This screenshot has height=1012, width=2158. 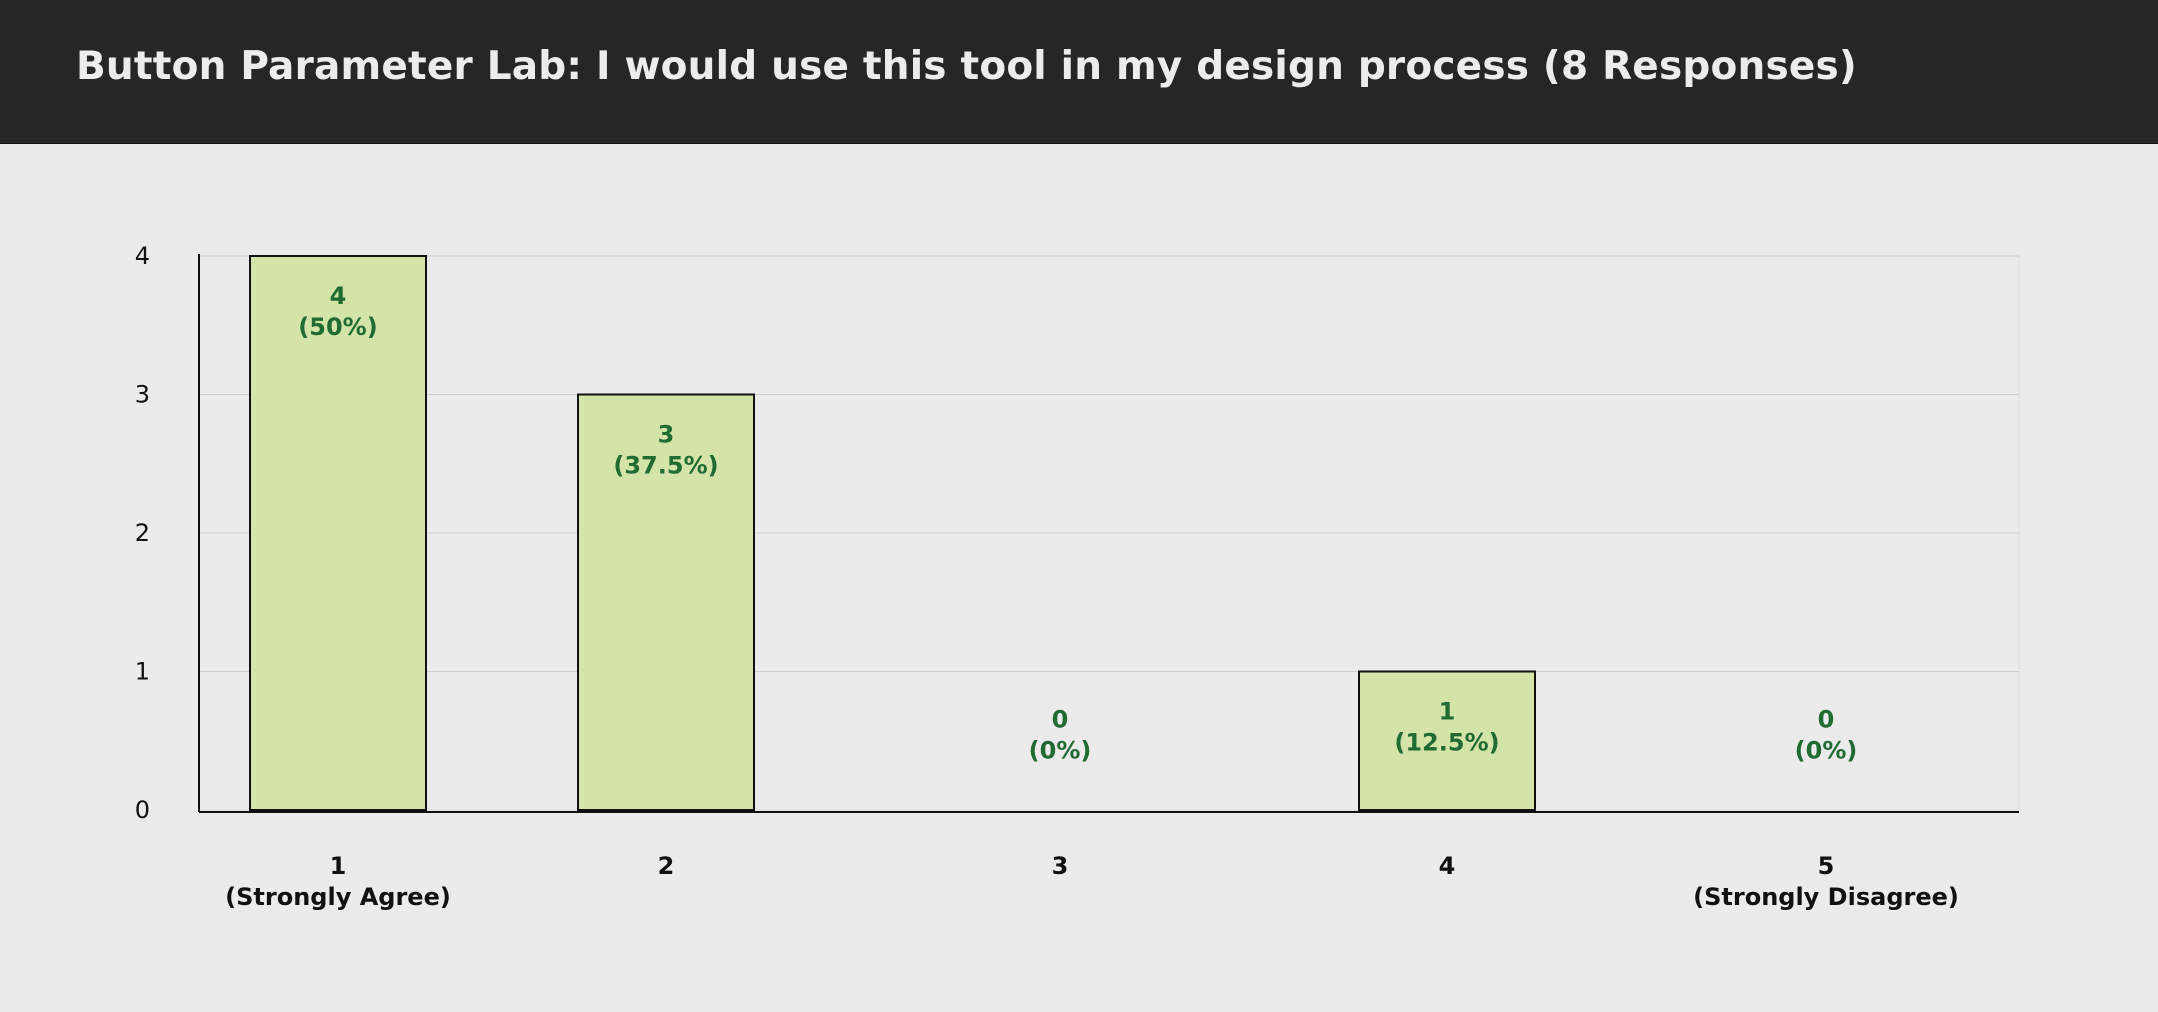 I want to click on y-tick-label: 1, so click(x=142, y=672).